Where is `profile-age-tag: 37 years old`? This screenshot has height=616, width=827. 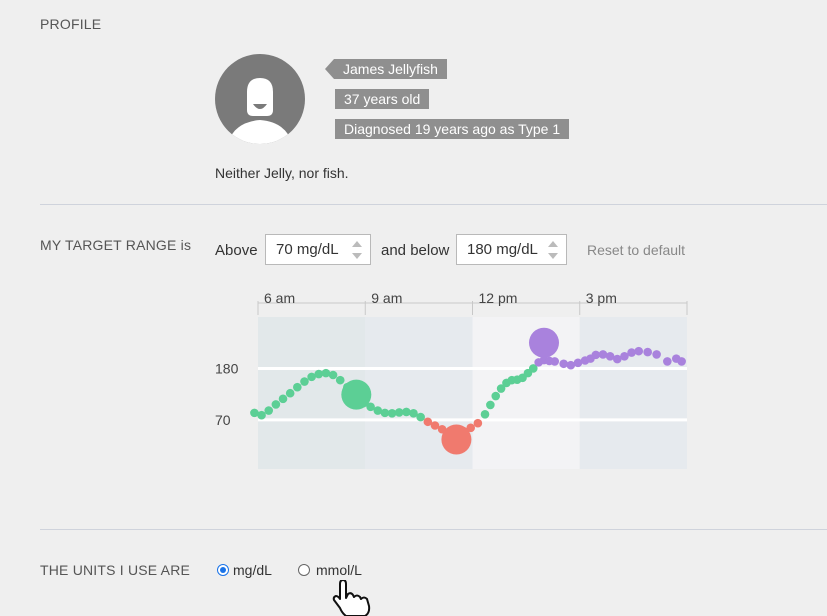 profile-age-tag: 37 years old is located at coordinates (382, 99).